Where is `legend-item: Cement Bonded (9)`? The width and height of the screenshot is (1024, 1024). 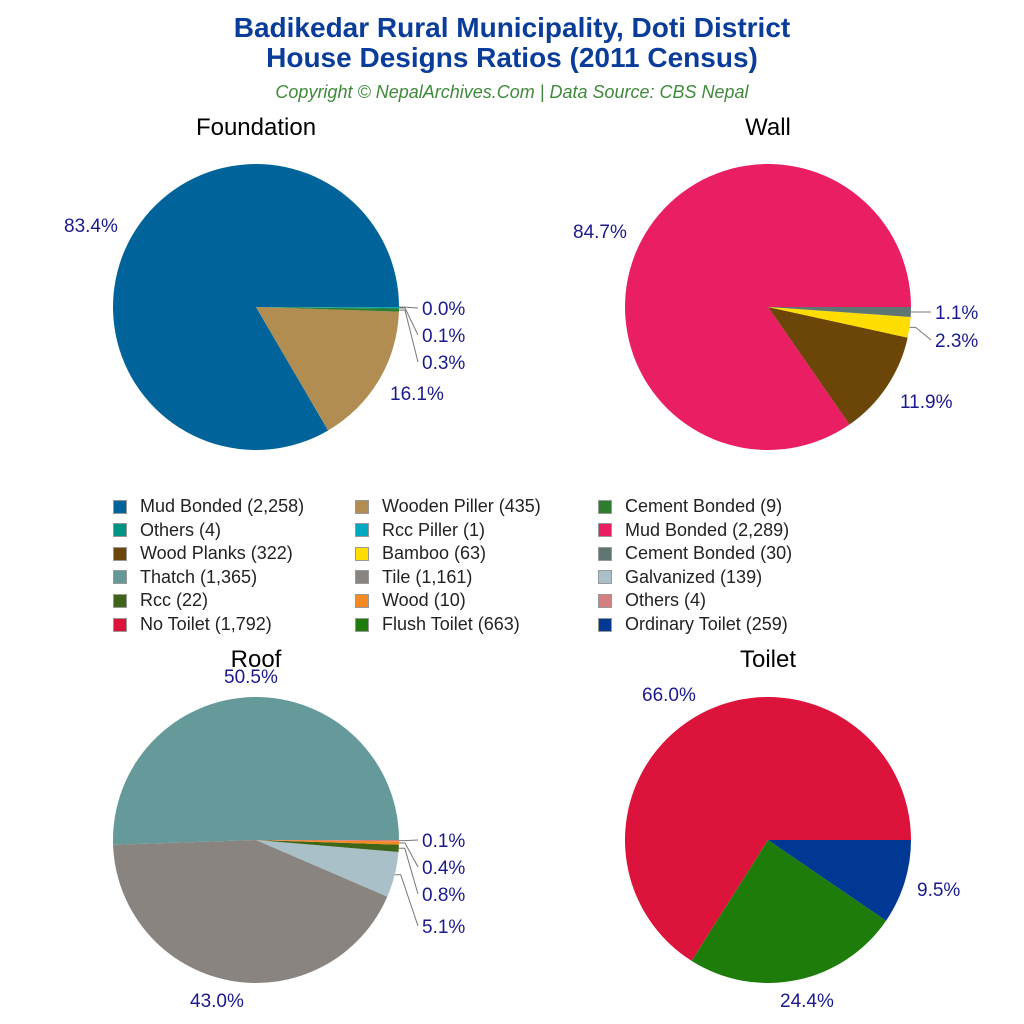
legend-item: Cement Bonded (9) is located at coordinates (690, 506).